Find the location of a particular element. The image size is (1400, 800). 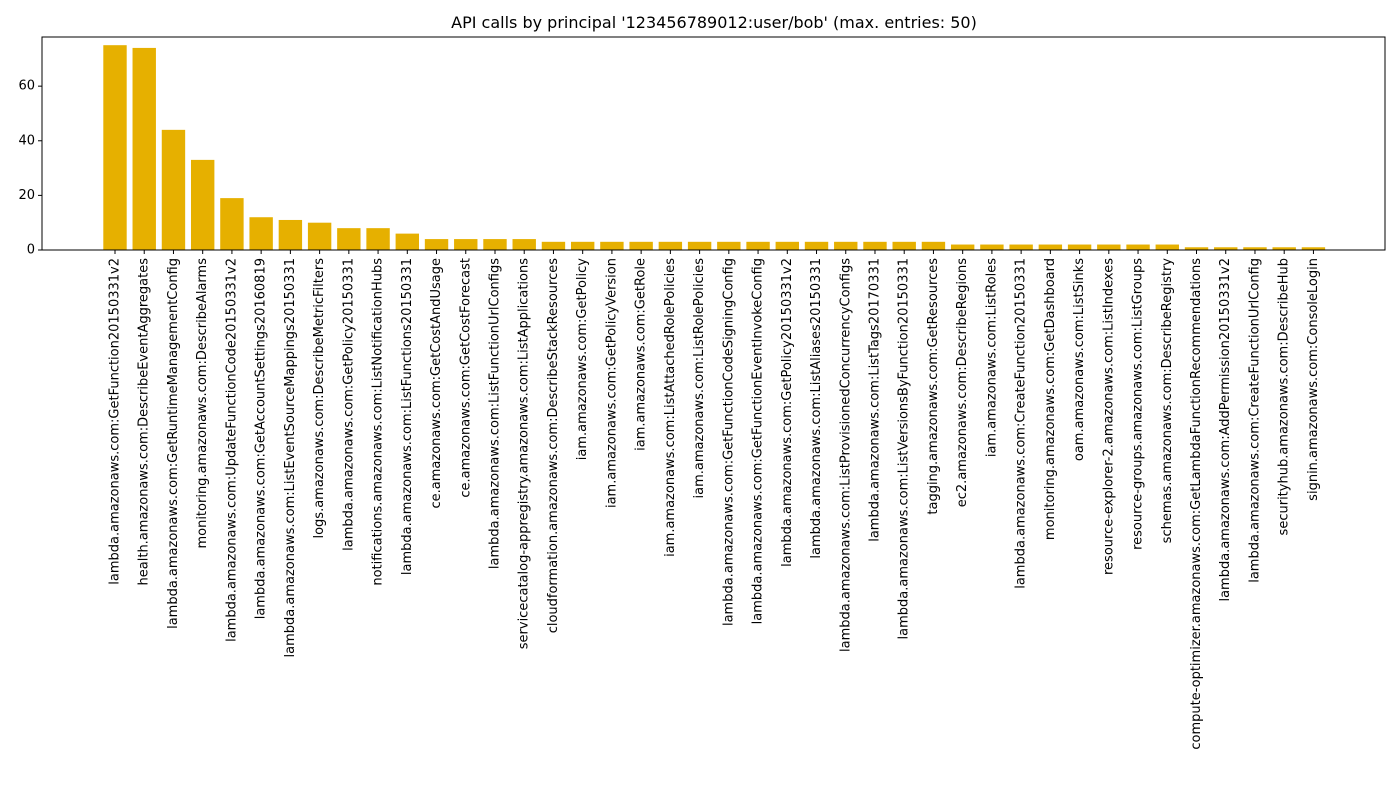

x-tick-label: oam.amazonaws.com:ListSinks is located at coordinates (1079, 359).